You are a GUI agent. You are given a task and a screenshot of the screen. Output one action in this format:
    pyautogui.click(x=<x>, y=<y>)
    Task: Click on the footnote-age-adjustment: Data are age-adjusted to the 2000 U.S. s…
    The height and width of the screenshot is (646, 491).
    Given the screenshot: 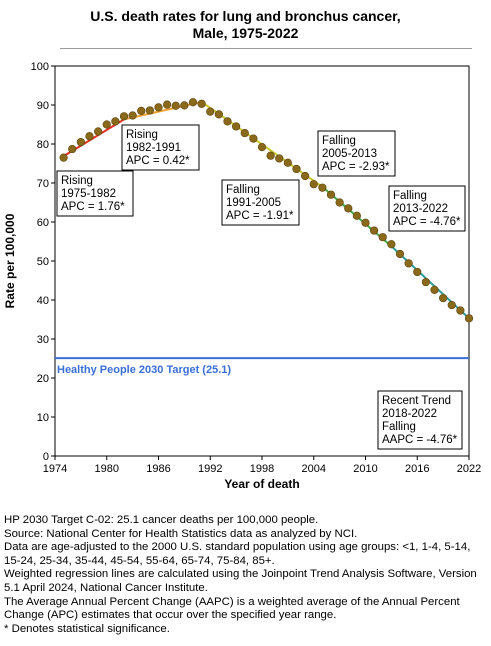 What is the action you would take?
    pyautogui.click(x=237, y=554)
    